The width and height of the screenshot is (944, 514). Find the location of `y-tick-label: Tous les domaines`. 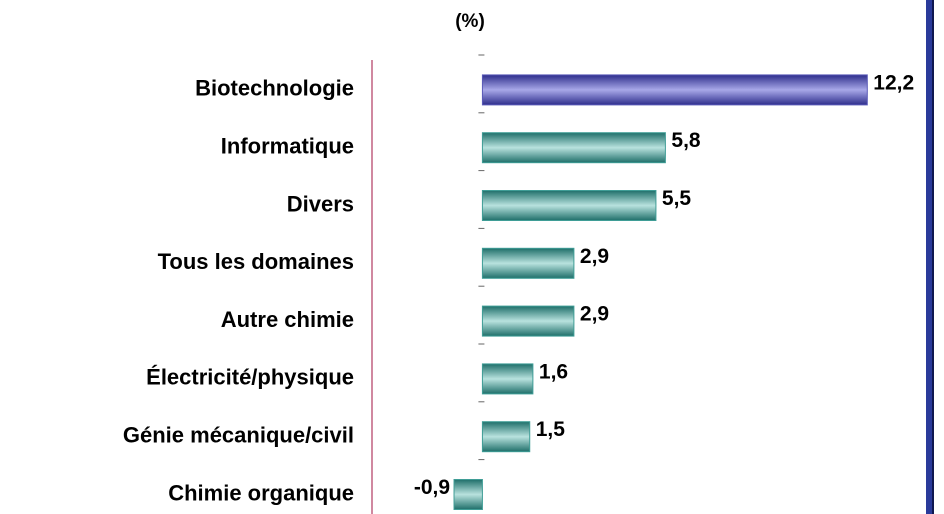

y-tick-label: Tous les domaines is located at coordinates (256, 261).